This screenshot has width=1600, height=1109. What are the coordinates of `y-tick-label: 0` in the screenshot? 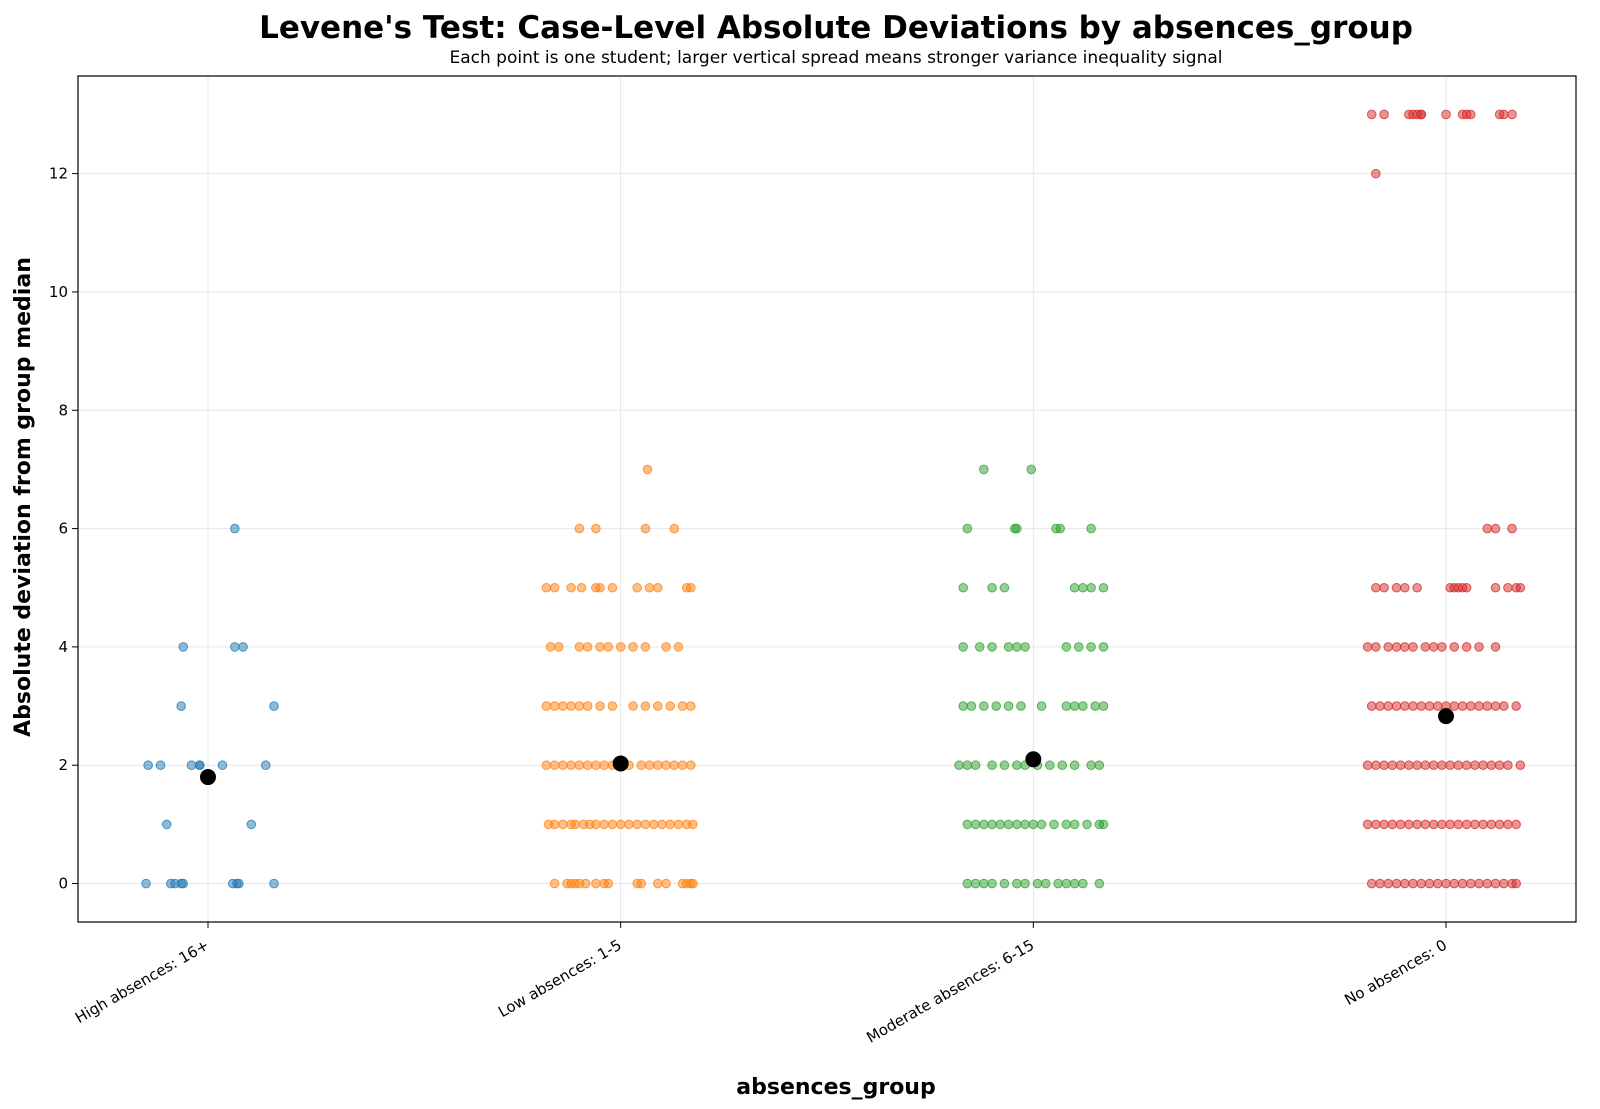 It's located at (63, 884).